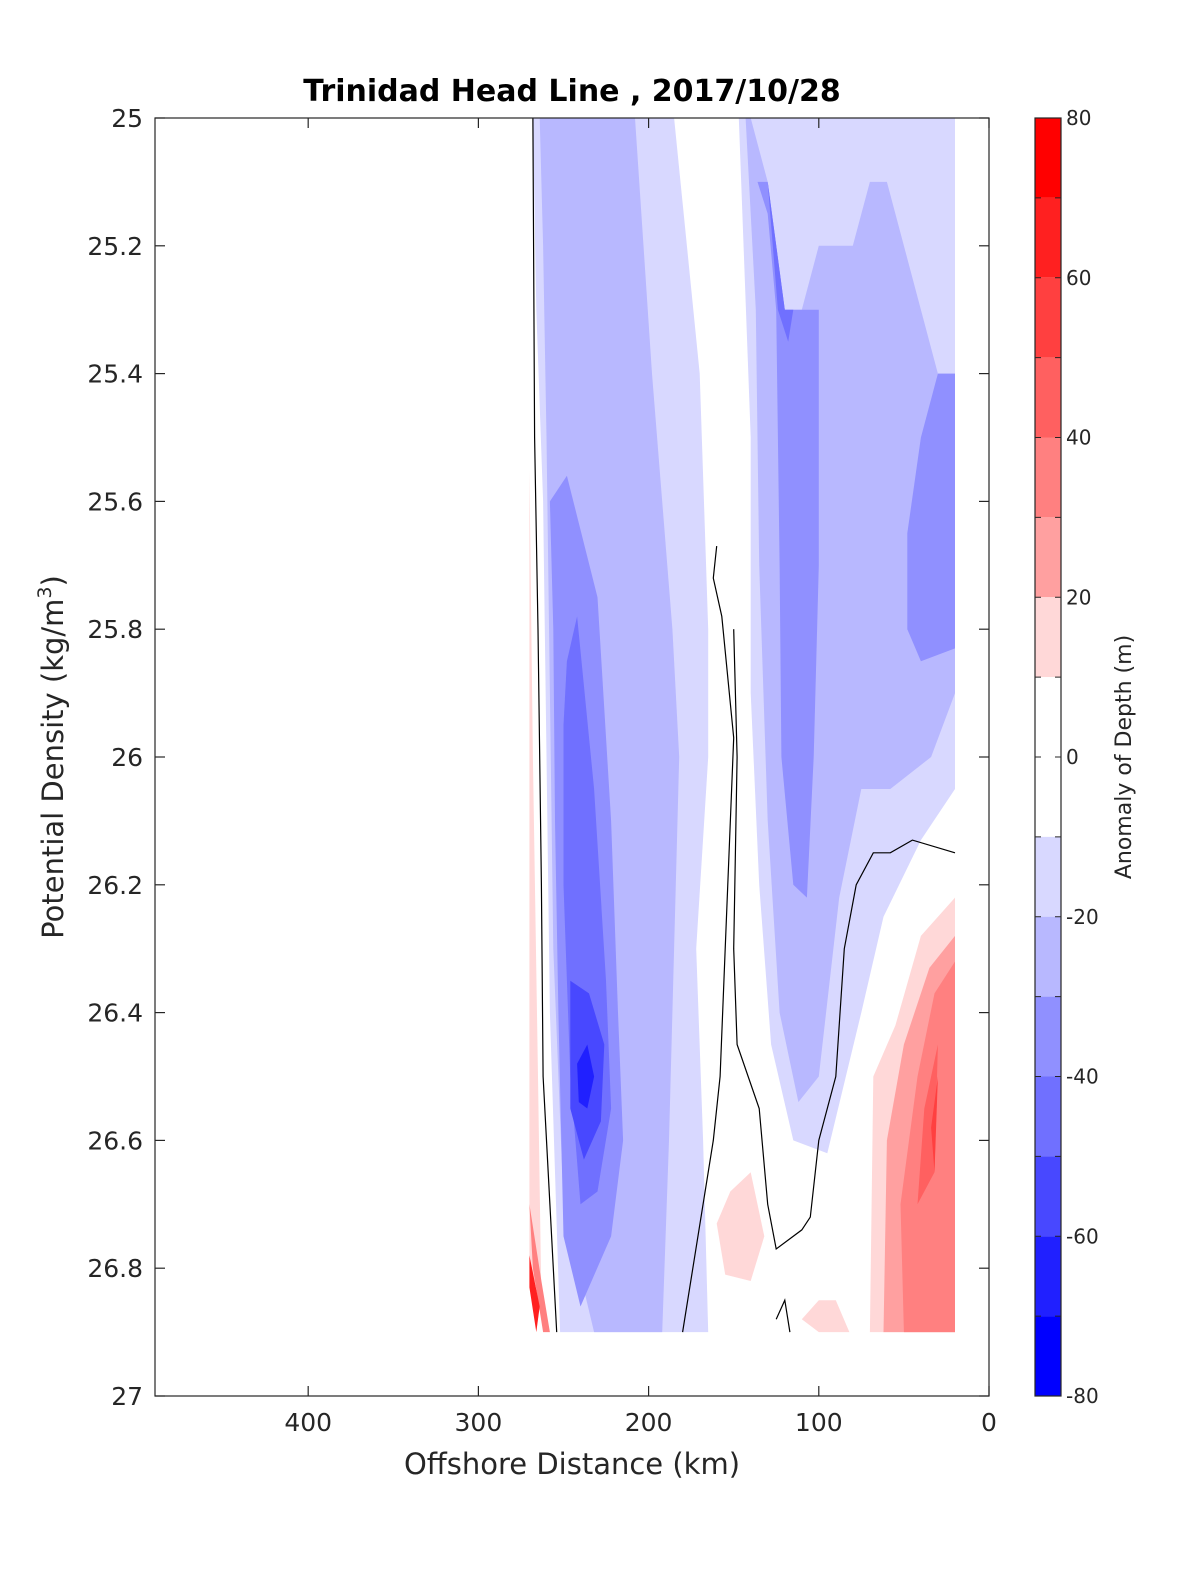 Image resolution: width=1200 pixels, height=1575 pixels. Describe the element at coordinates (1078, 597) in the screenshot. I see `colorbar-tick-label: 20` at that location.